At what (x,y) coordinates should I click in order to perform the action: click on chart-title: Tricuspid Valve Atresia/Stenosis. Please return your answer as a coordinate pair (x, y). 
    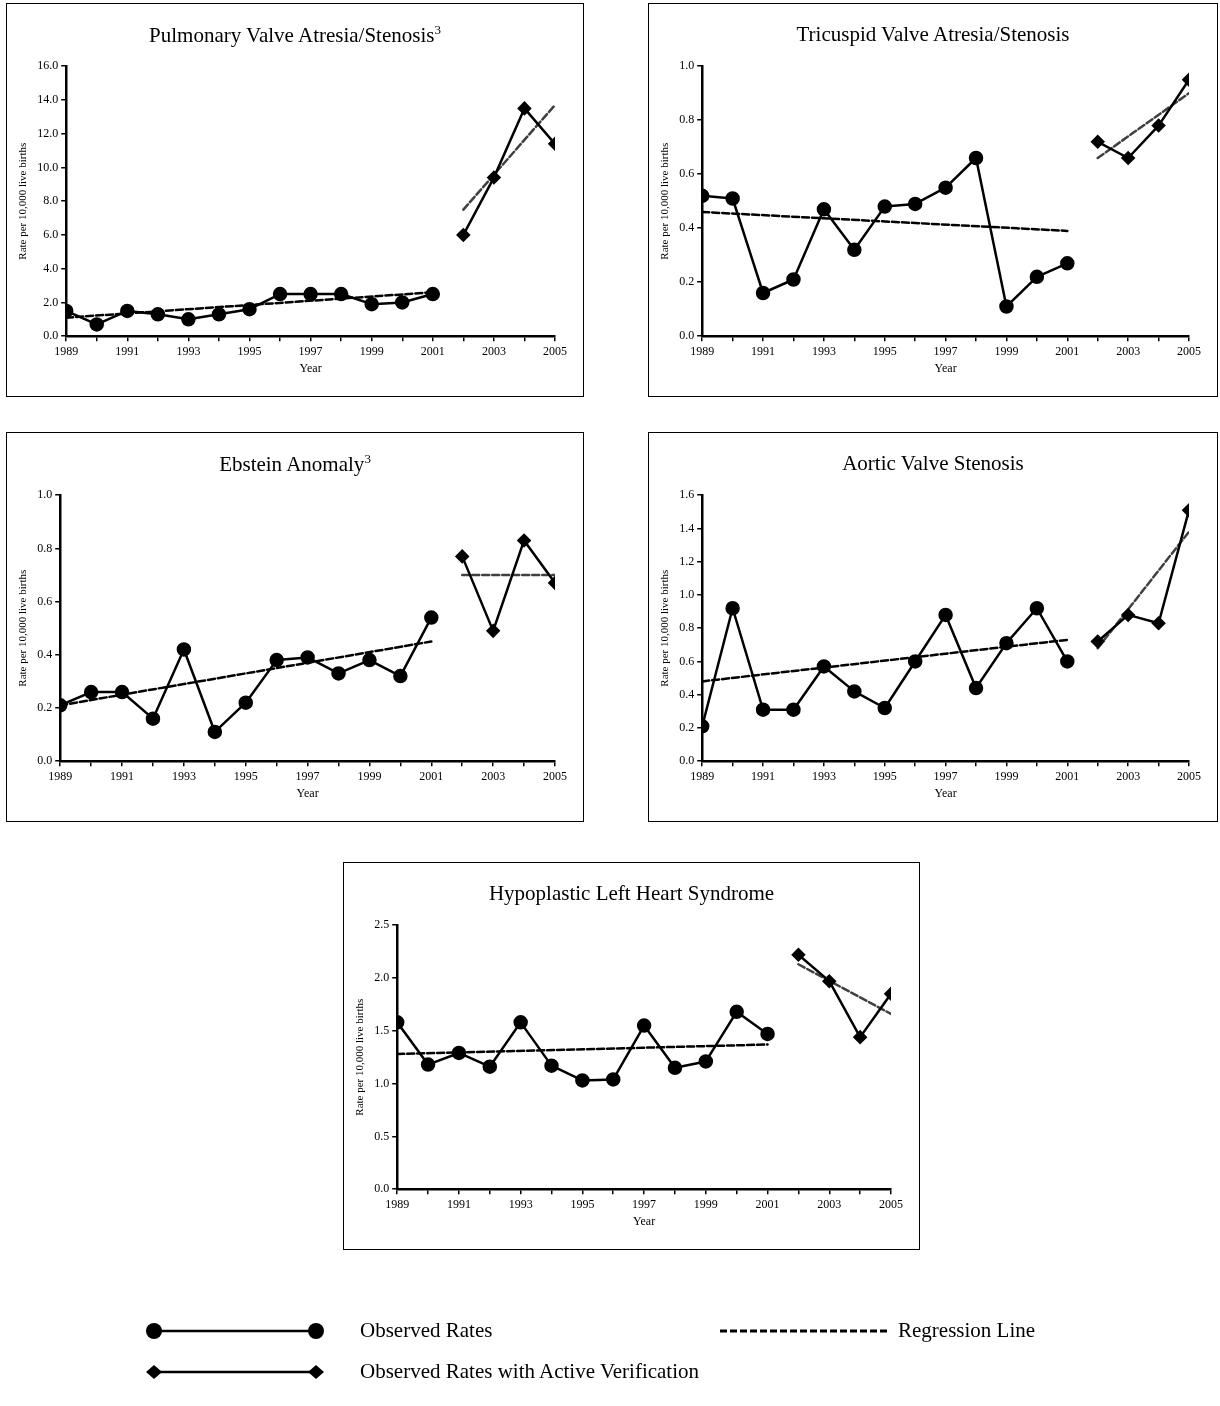
    Looking at the image, I should click on (933, 35).